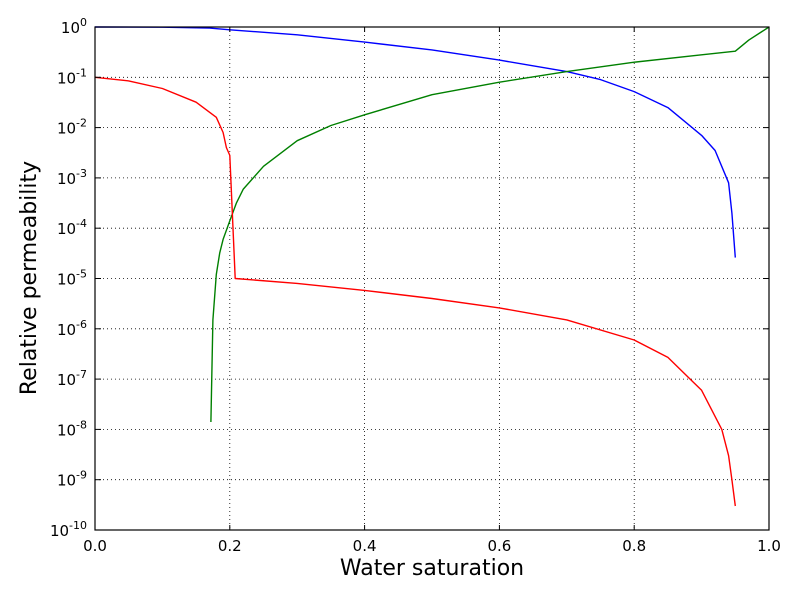 The image size is (800, 600). Describe the element at coordinates (81, 374) in the screenshot. I see `y-tick-exponent: -7` at that location.